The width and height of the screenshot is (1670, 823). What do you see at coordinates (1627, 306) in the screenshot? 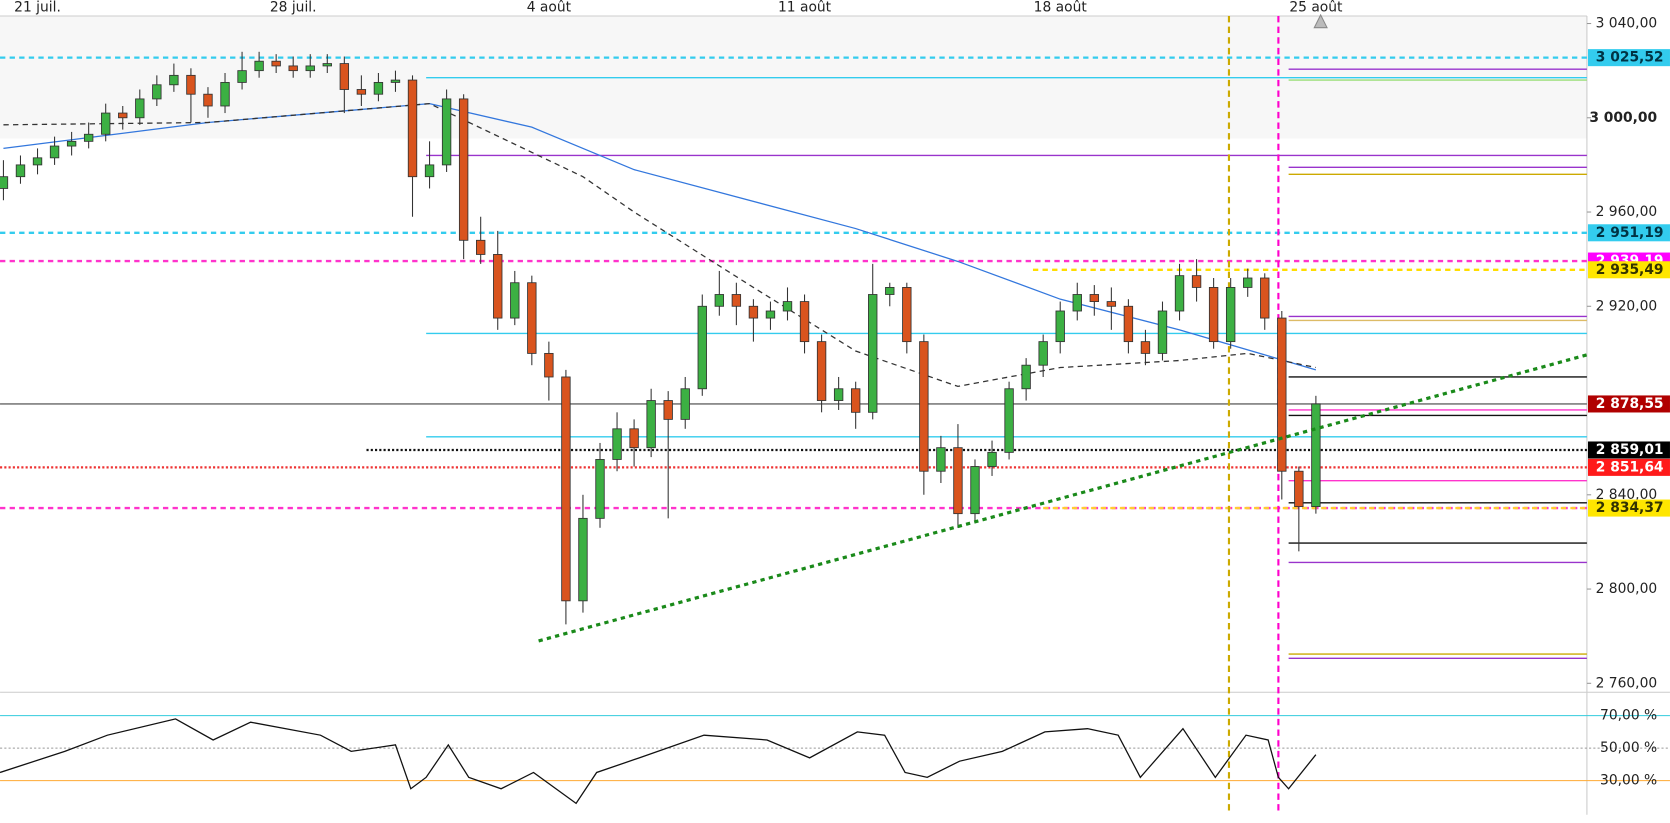
I see `y-tick-label: 2 920,00` at bounding box center [1627, 306].